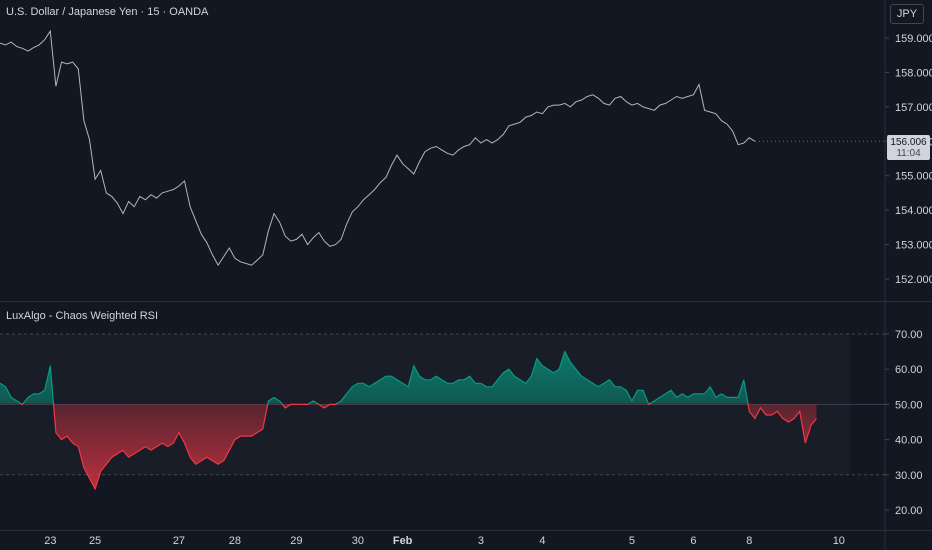  What do you see at coordinates (913, 177) in the screenshot?
I see `price-tick-label: 155.000` at bounding box center [913, 177].